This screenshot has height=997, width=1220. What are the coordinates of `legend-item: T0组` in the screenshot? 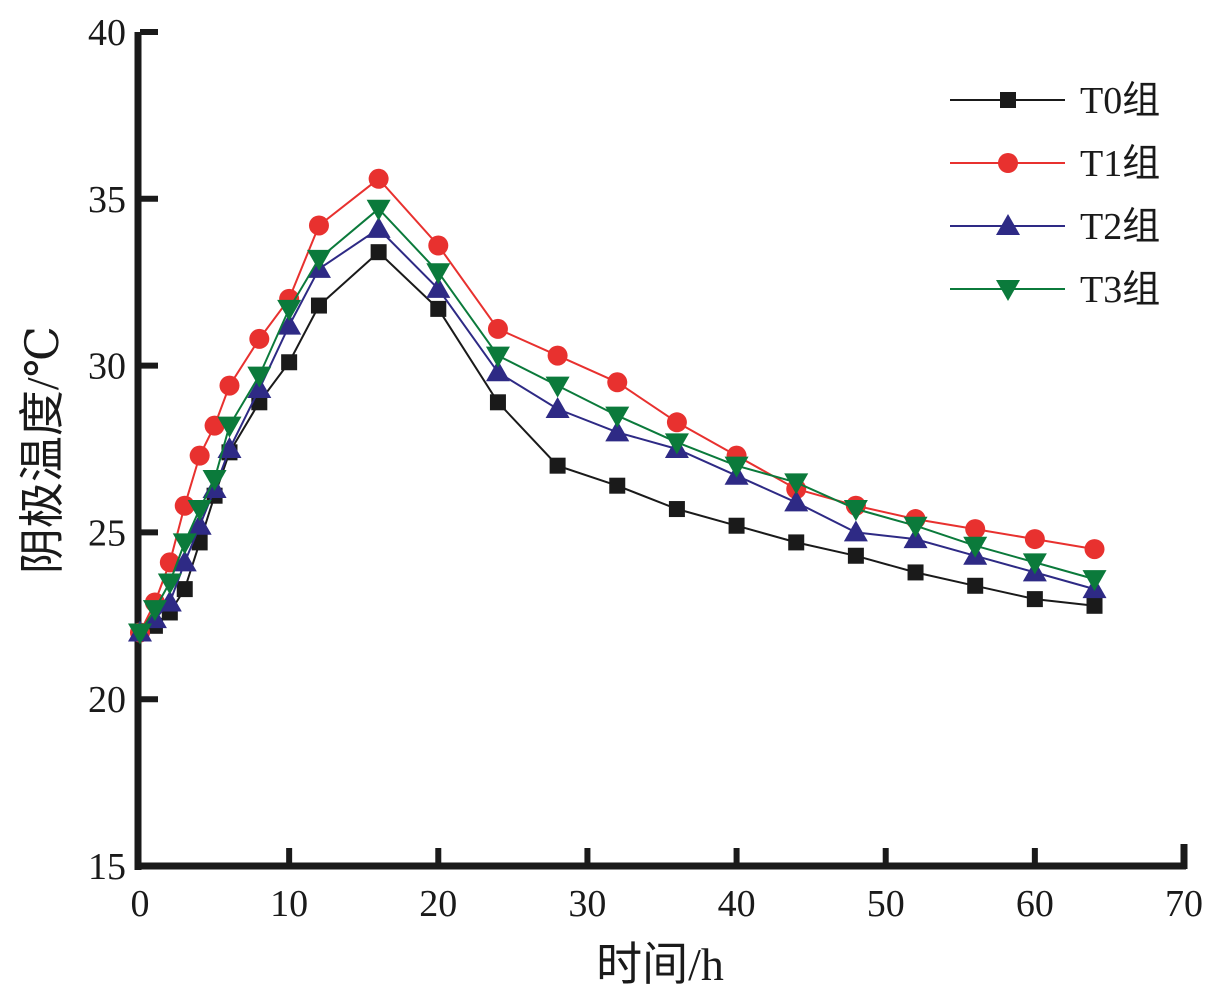 It's located at (1055, 101).